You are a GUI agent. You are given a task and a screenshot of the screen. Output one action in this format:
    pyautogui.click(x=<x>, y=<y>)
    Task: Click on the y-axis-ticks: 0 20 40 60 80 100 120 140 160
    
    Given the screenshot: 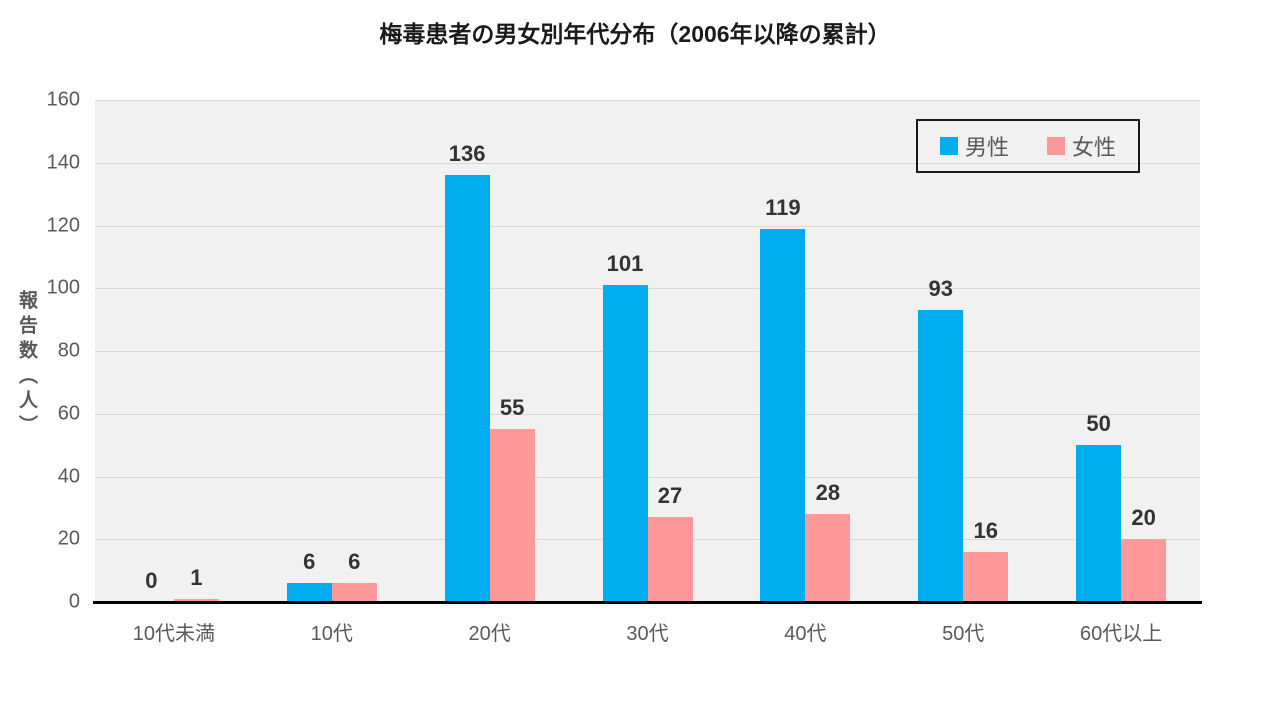 What is the action you would take?
    pyautogui.click(x=40, y=351)
    